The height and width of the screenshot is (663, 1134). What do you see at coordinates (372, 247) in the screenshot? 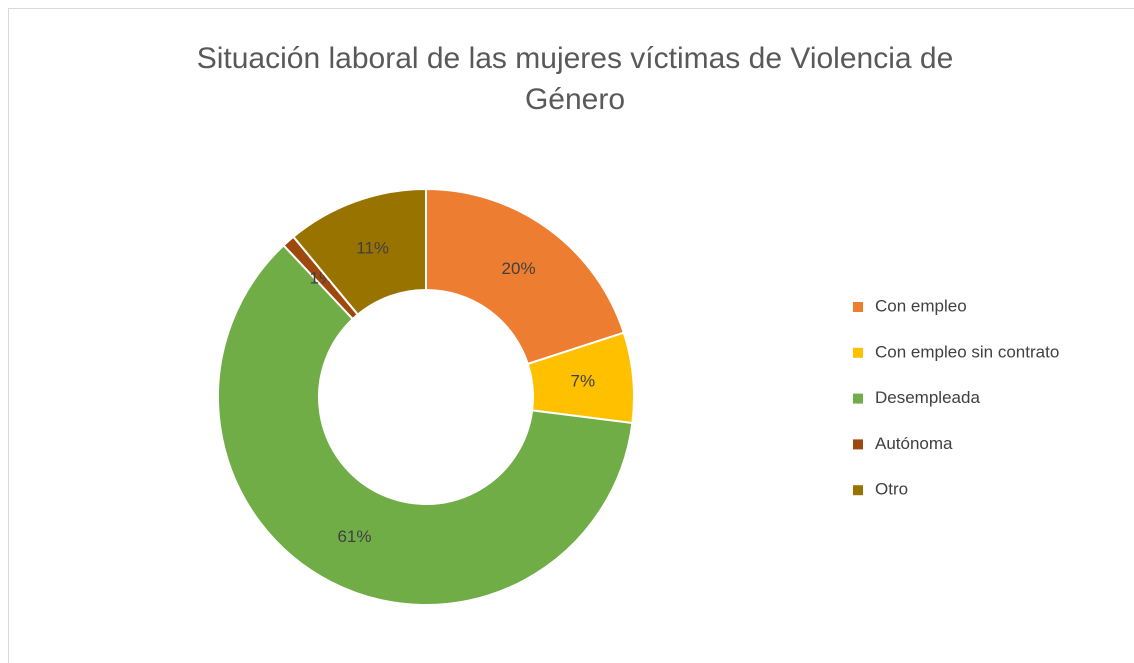
I see `data-label: 11%` at bounding box center [372, 247].